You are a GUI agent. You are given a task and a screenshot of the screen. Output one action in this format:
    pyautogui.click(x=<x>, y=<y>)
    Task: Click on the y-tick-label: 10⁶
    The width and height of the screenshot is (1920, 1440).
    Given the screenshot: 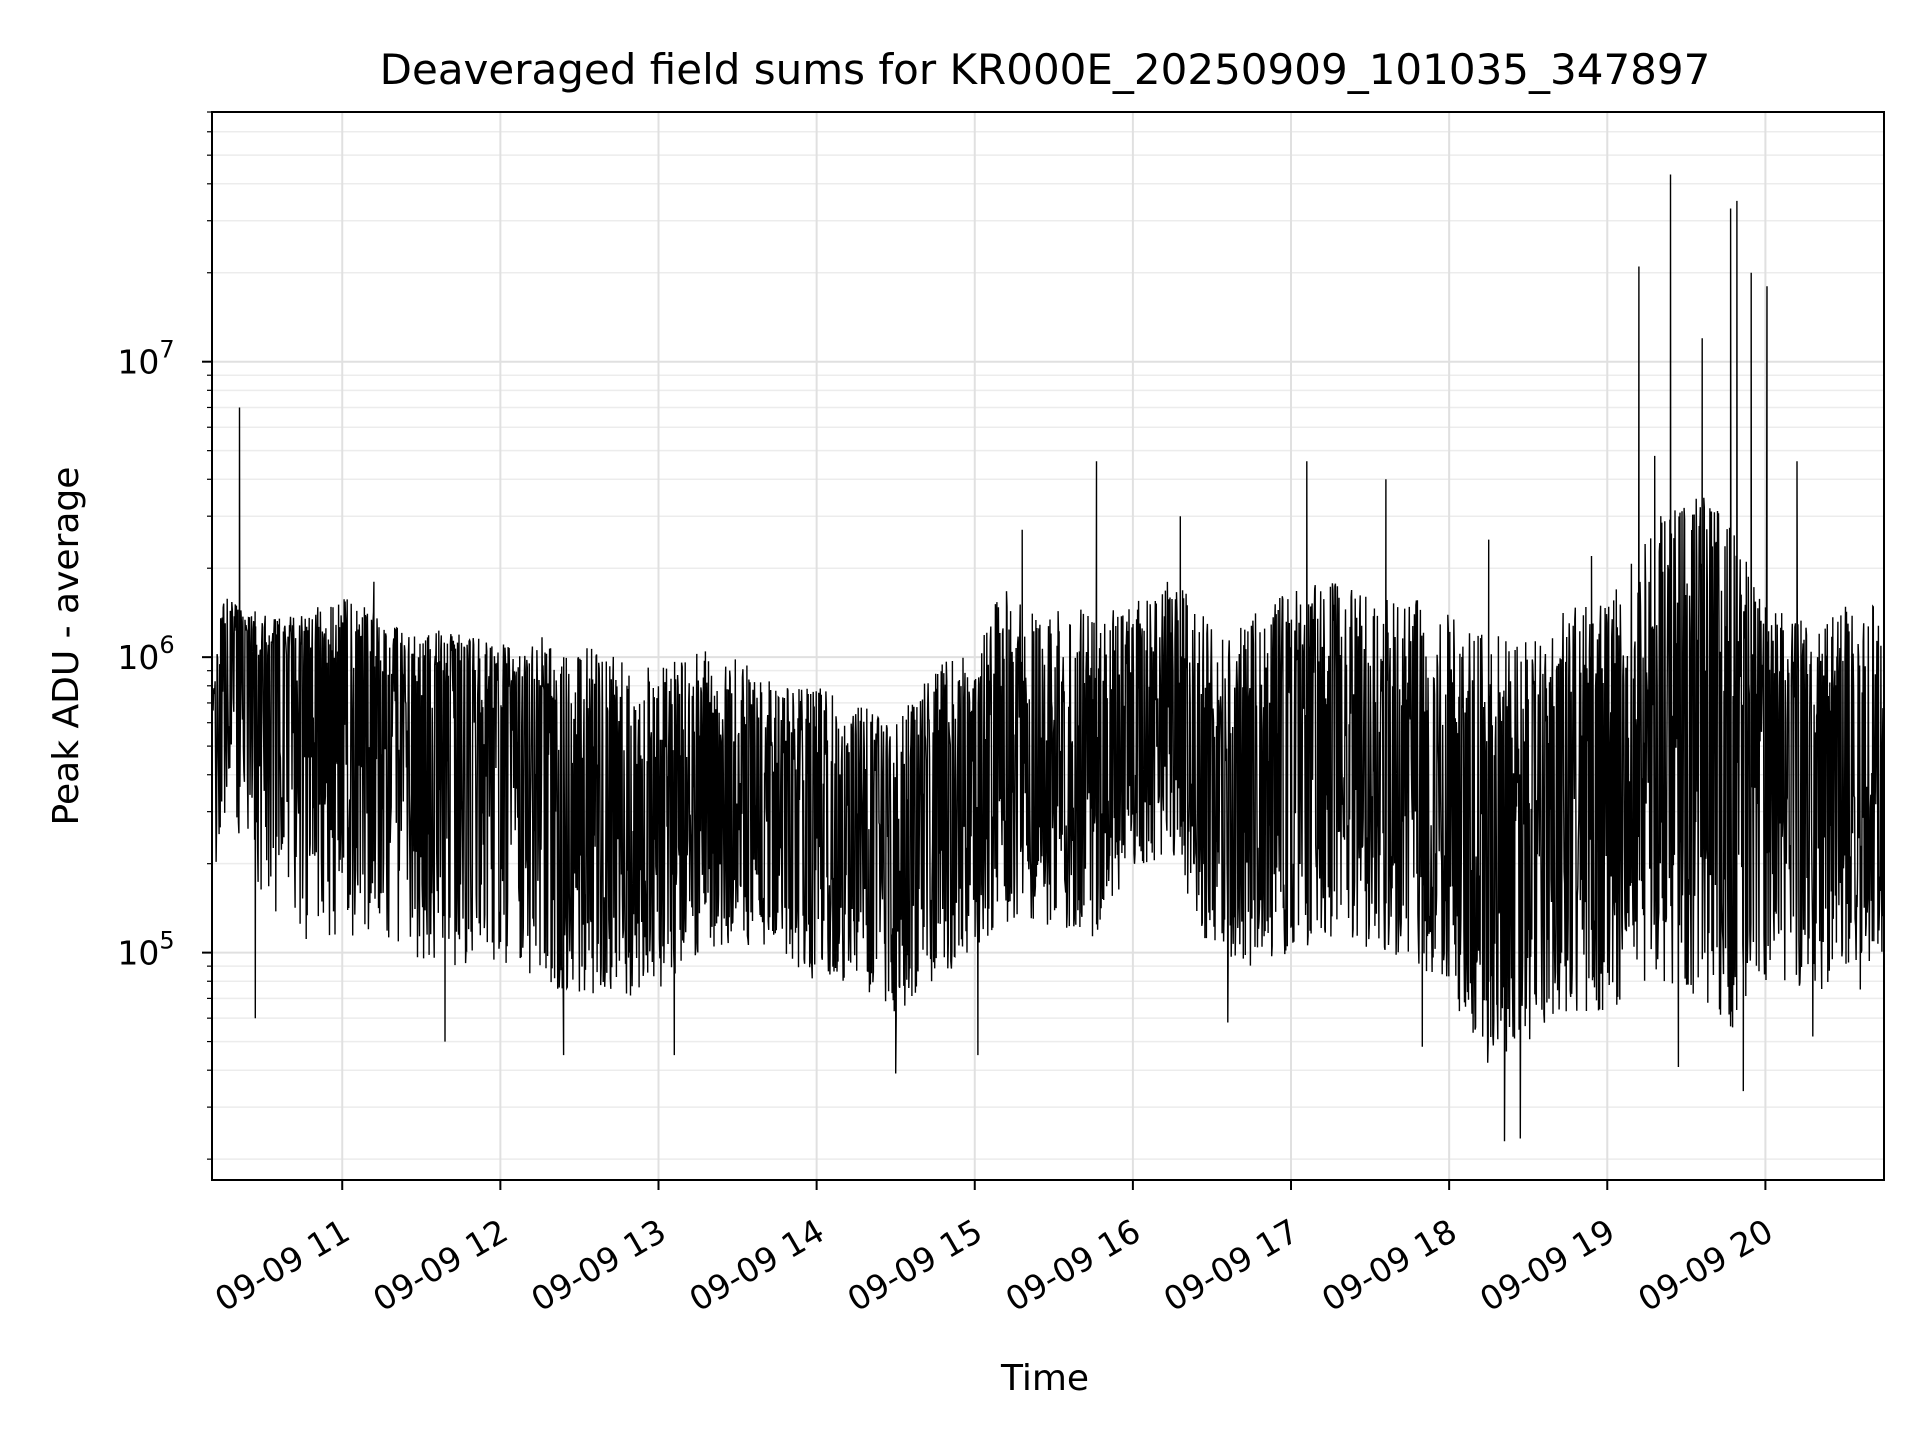 What is the action you would take?
    pyautogui.click(x=145, y=654)
    